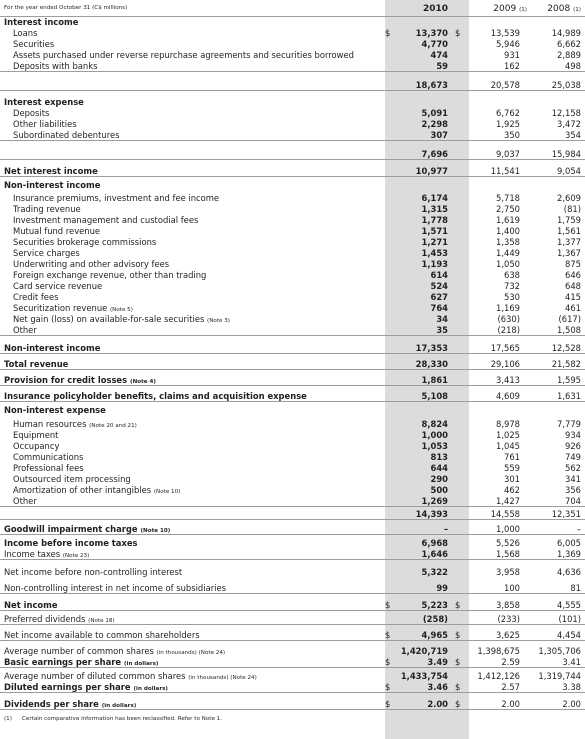 The image size is (585, 739). I want to click on row-label-text: Securitization revenue, so click(60, 308).